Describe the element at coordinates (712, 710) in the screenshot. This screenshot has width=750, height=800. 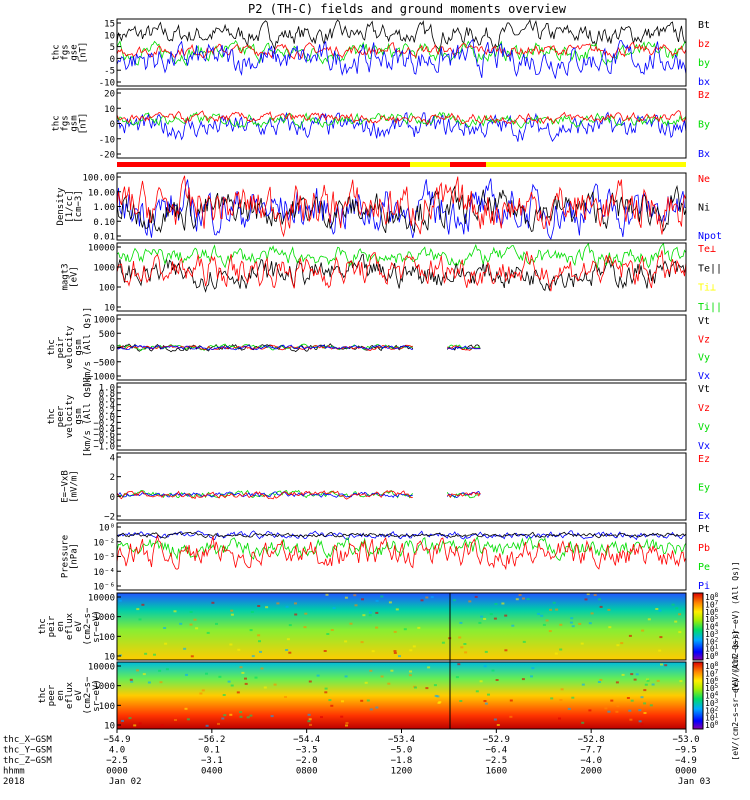
I see `colorbar-tick-label: 10²` at that location.